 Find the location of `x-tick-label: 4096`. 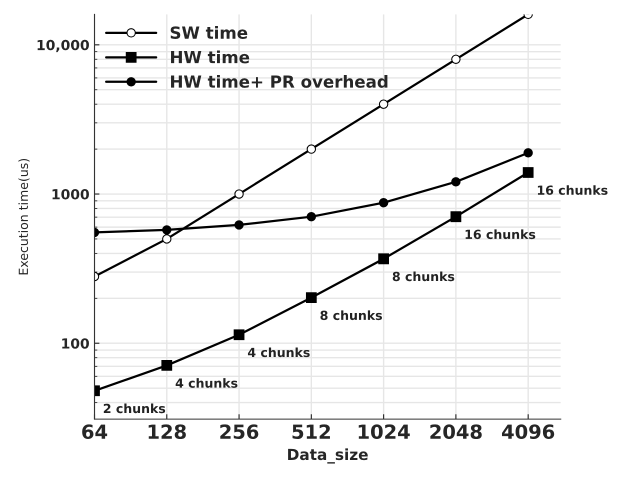

x-tick-label: 4096 is located at coordinates (528, 432).